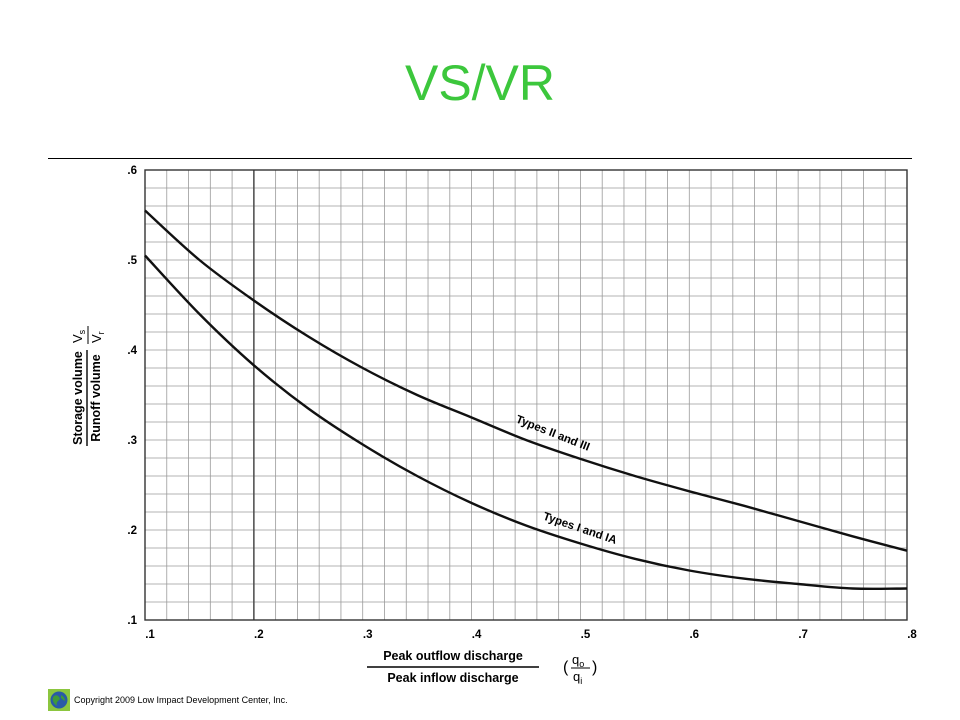  Describe the element at coordinates (132, 351) in the screenshot. I see `y-tick-label: .4` at that location.